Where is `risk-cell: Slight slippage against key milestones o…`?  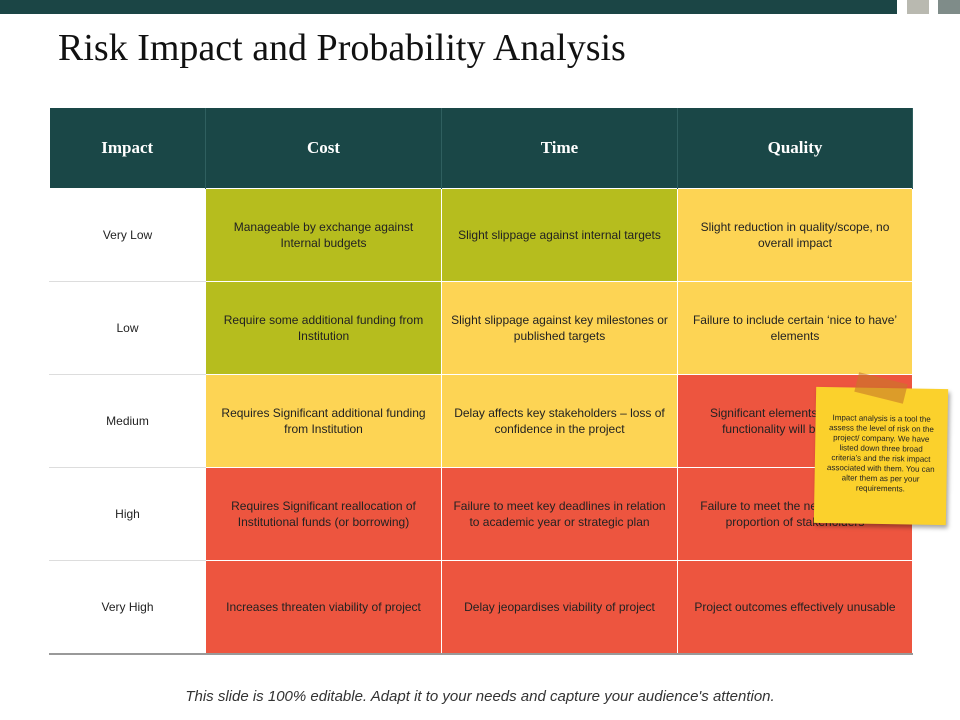 risk-cell: Slight slippage against key milestones o… is located at coordinates (559, 328).